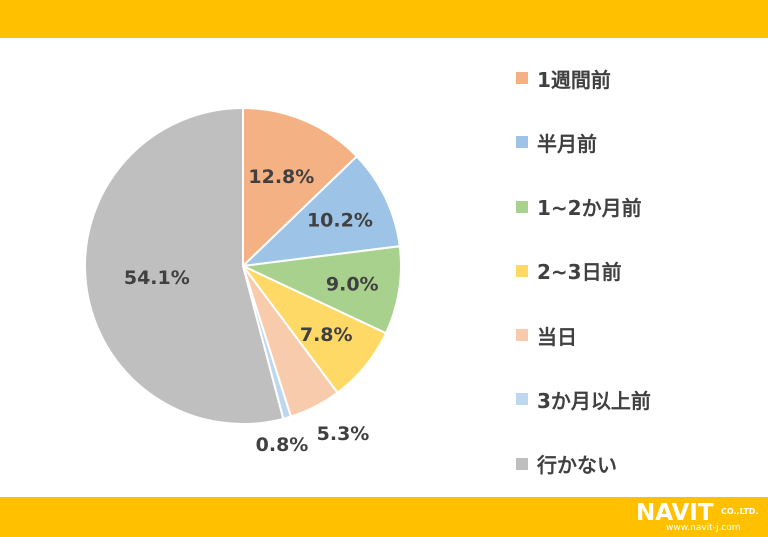 The width and height of the screenshot is (768, 537). I want to click on company-logo: NAVIT CO.,LTD. www.navit-j.com, so click(699, 517).